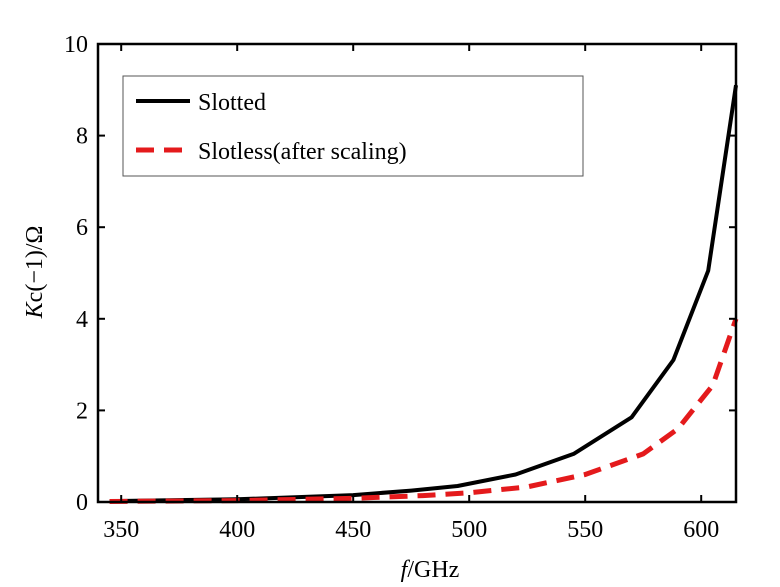  I want to click on y-axis-title-var: K, so click(35, 309).